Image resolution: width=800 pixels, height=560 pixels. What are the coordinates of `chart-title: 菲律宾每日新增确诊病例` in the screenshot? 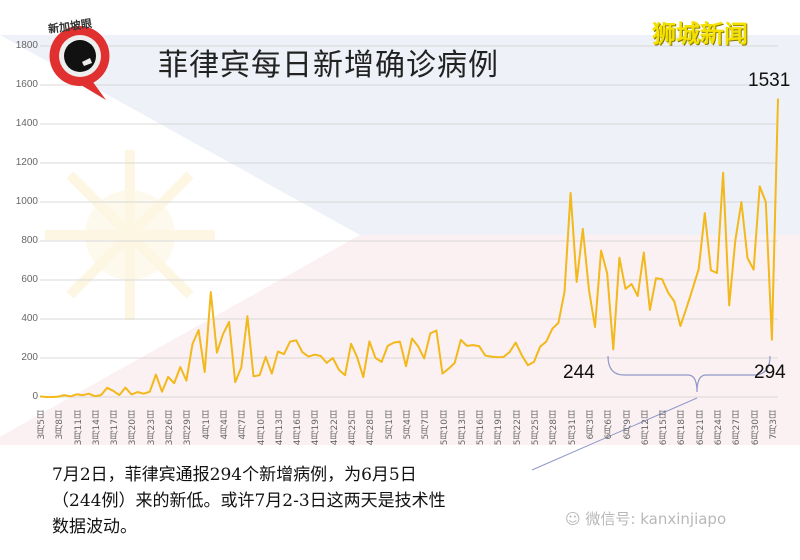 It's located at (328, 65).